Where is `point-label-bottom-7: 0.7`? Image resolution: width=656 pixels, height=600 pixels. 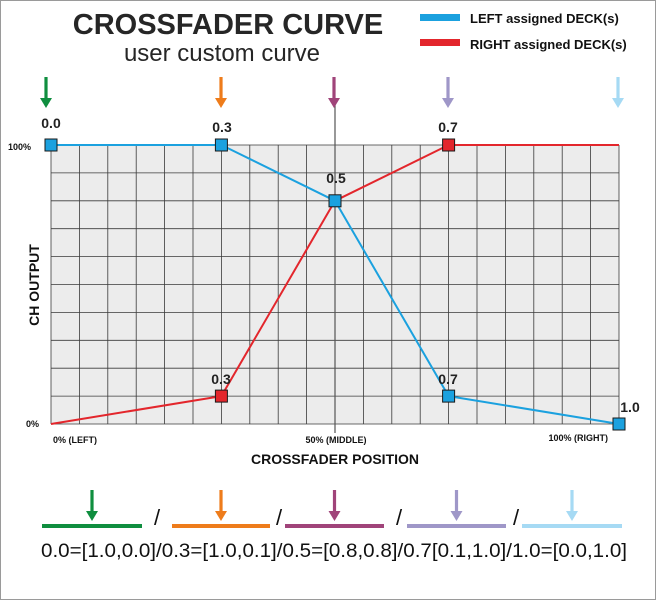 point-label-bottom-7: 0.7 is located at coordinates (448, 379).